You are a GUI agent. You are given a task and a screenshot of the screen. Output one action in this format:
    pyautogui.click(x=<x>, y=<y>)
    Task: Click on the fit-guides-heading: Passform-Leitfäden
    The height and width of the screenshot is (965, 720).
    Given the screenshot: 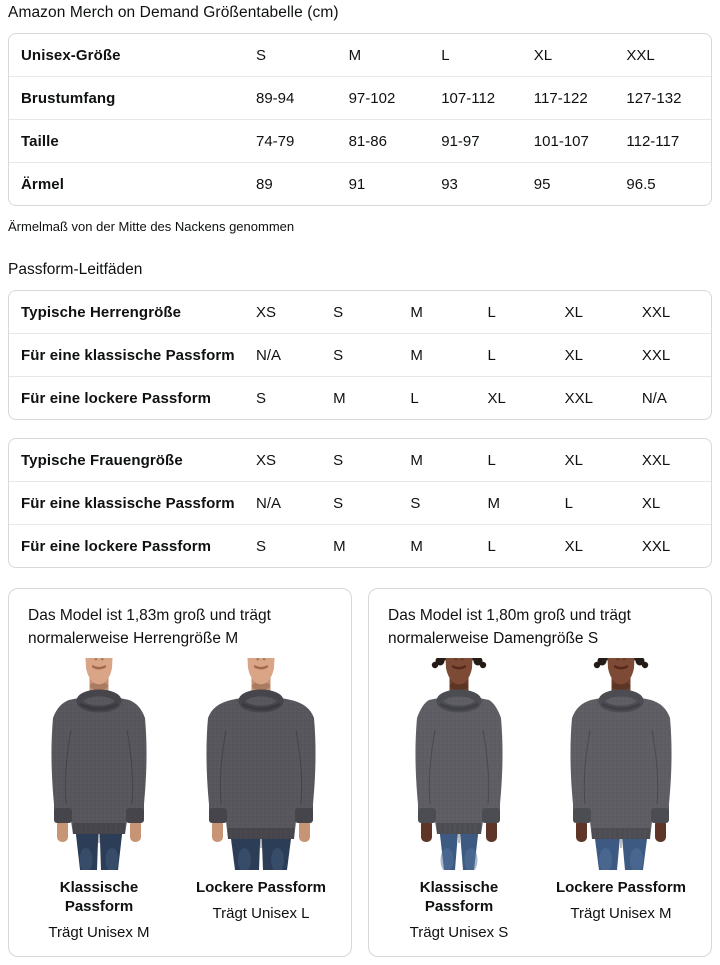 What is the action you would take?
    pyautogui.click(x=75, y=269)
    